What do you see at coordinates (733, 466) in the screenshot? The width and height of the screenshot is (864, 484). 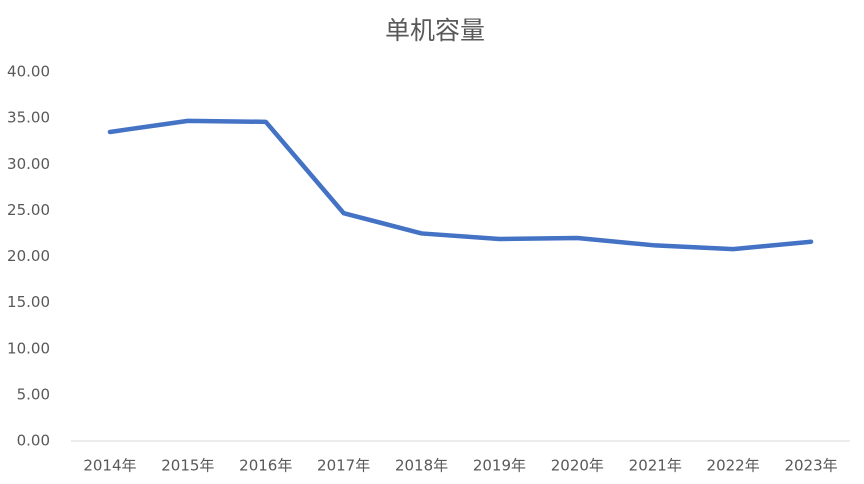 I see `x-tick-label: 2022年` at bounding box center [733, 466].